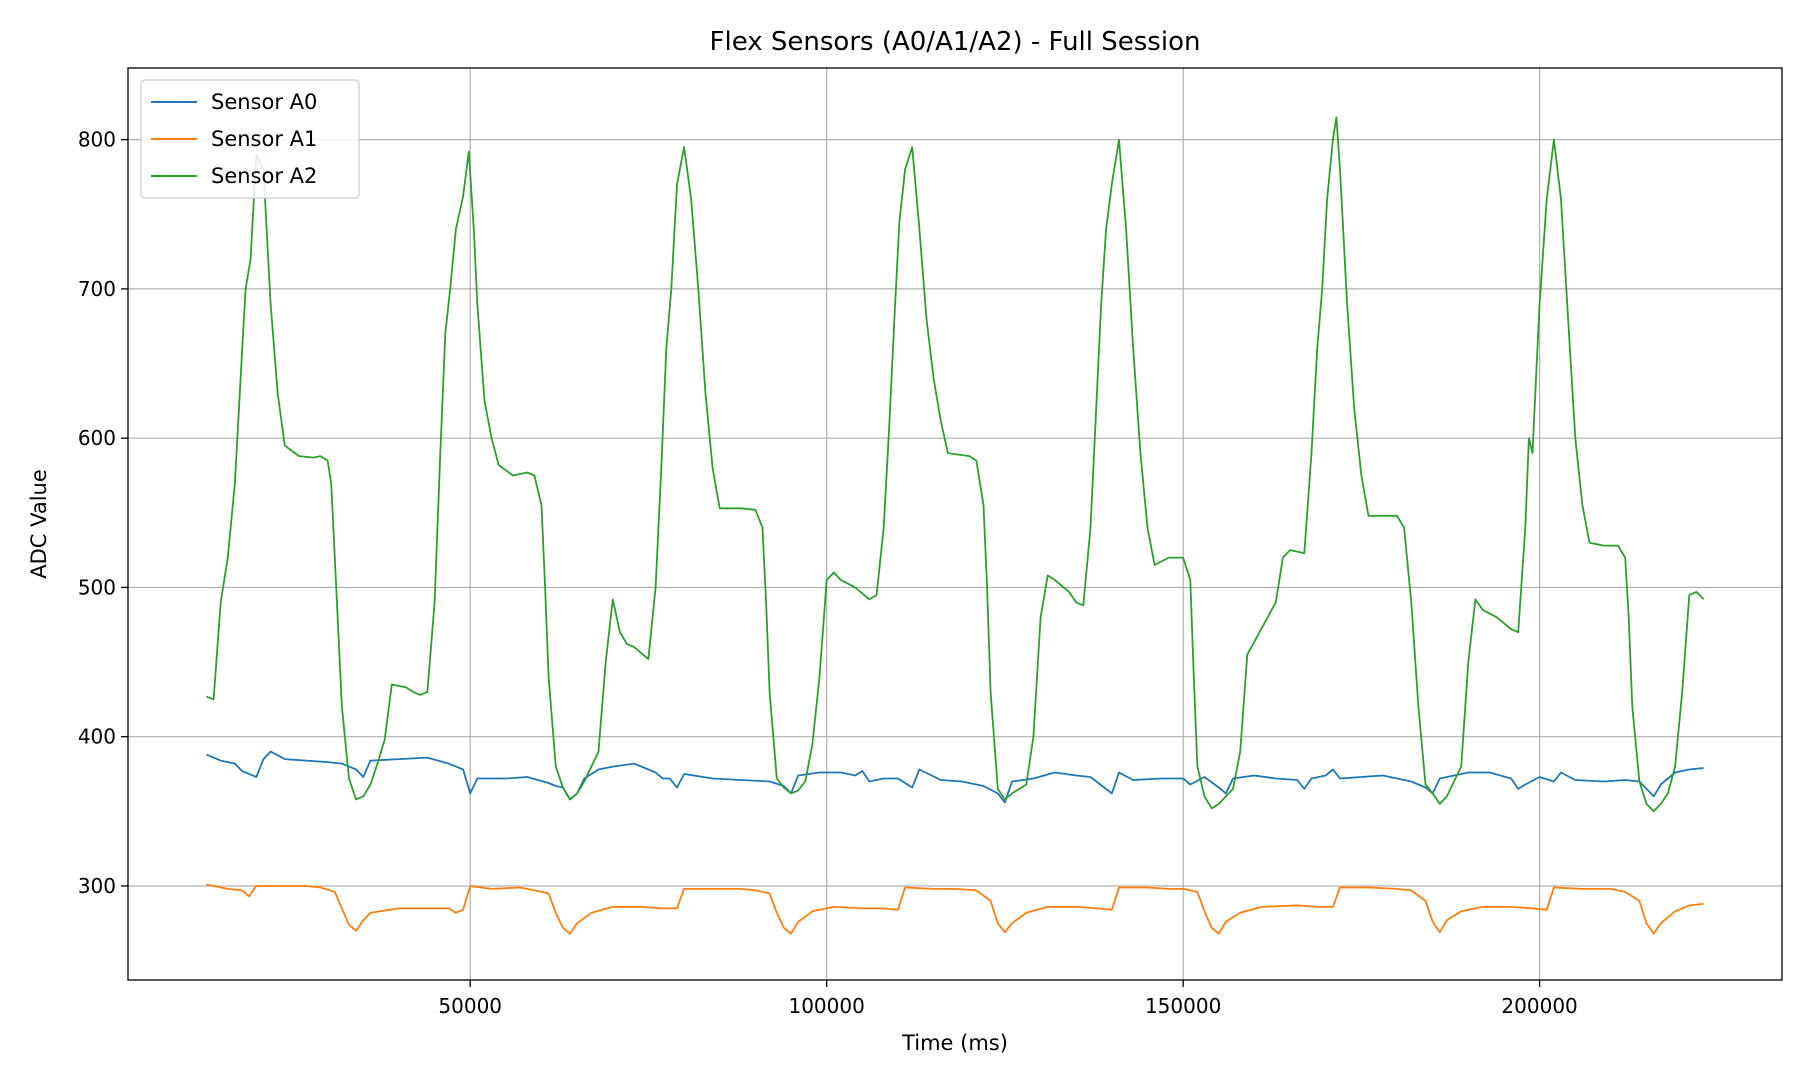 The image size is (1800, 1080). I want to click on legend-entry: Sensor A0, so click(264, 102).